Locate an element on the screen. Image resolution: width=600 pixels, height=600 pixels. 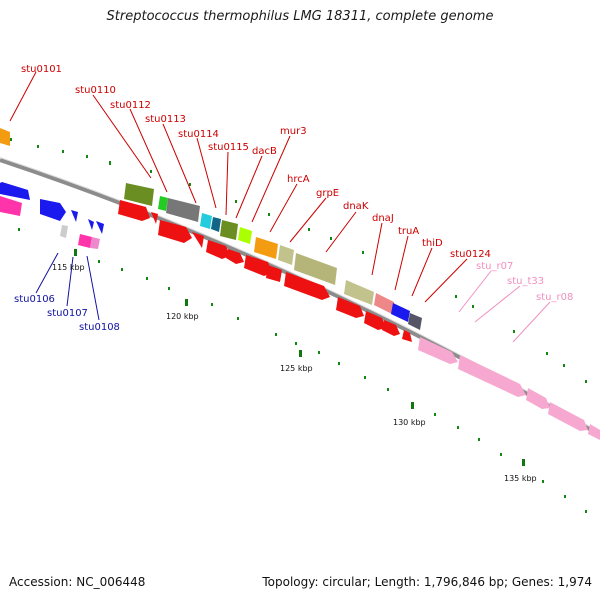
gene-label-thiD: thiD is located at coordinates (432, 243).